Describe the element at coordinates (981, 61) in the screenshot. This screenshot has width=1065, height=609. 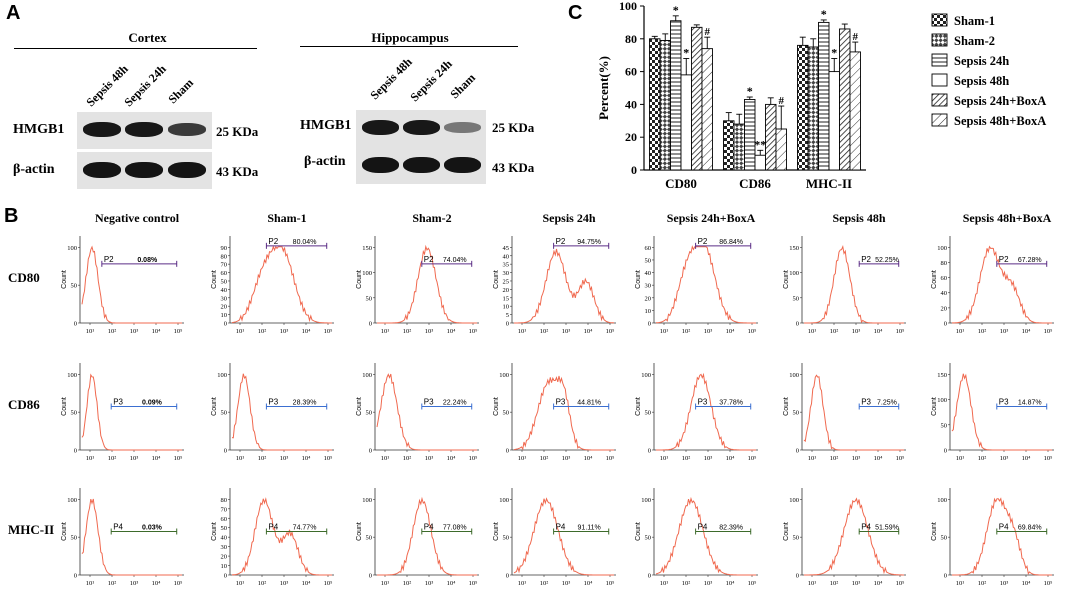
I see `legend-label-3: Sepsis 24h` at that location.